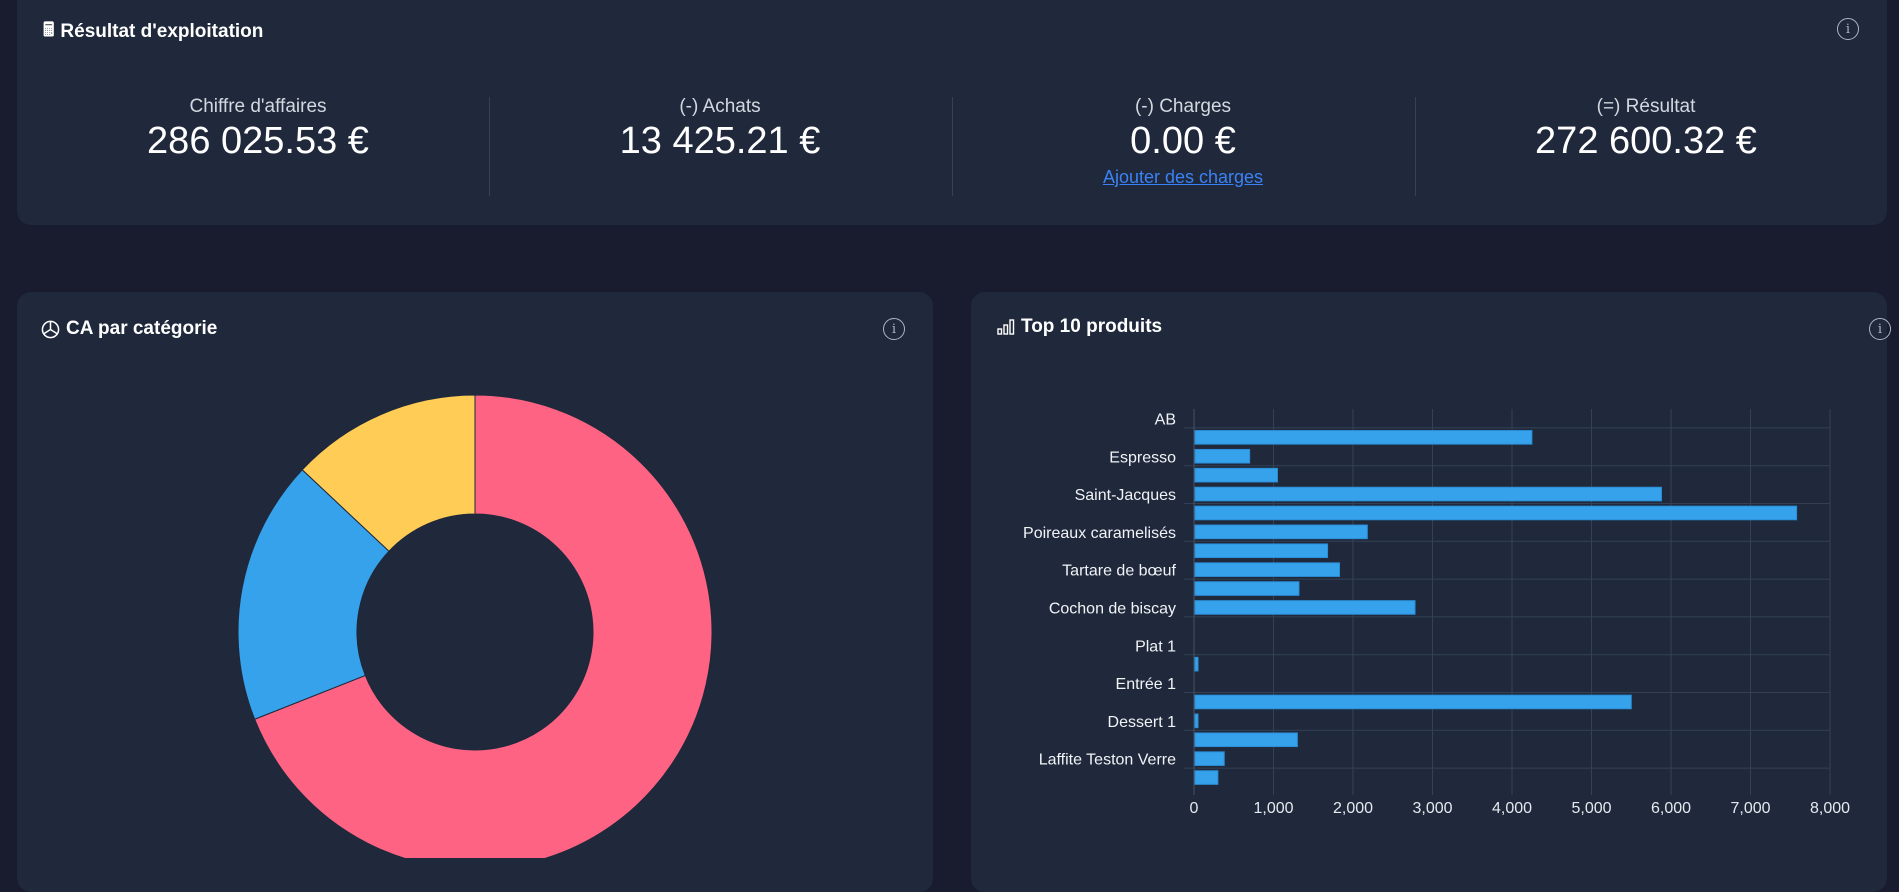 The image size is (1899, 892). I want to click on calculator-icon: 🖩, so click(49, 30).